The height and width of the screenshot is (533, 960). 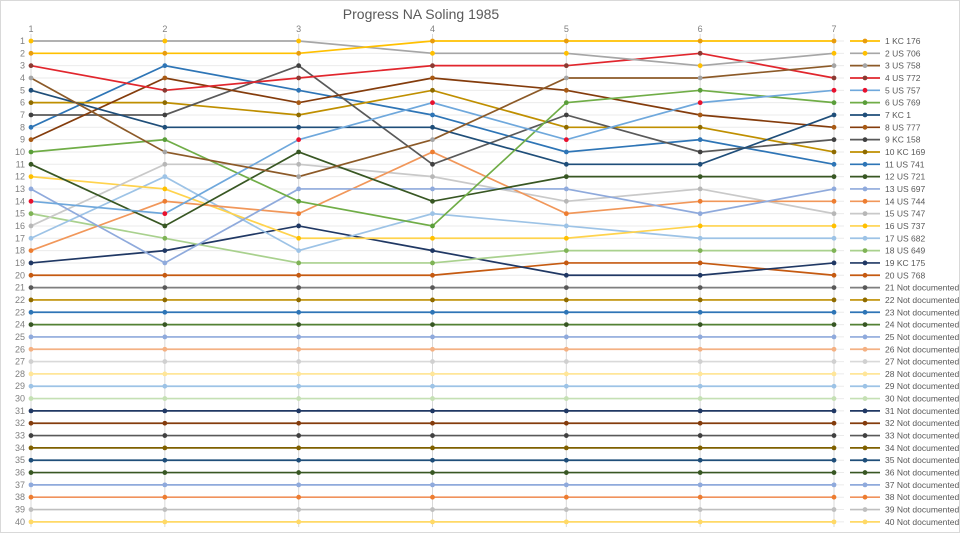 I want to click on legend-item: 31 Not documented, so click(x=904, y=411).